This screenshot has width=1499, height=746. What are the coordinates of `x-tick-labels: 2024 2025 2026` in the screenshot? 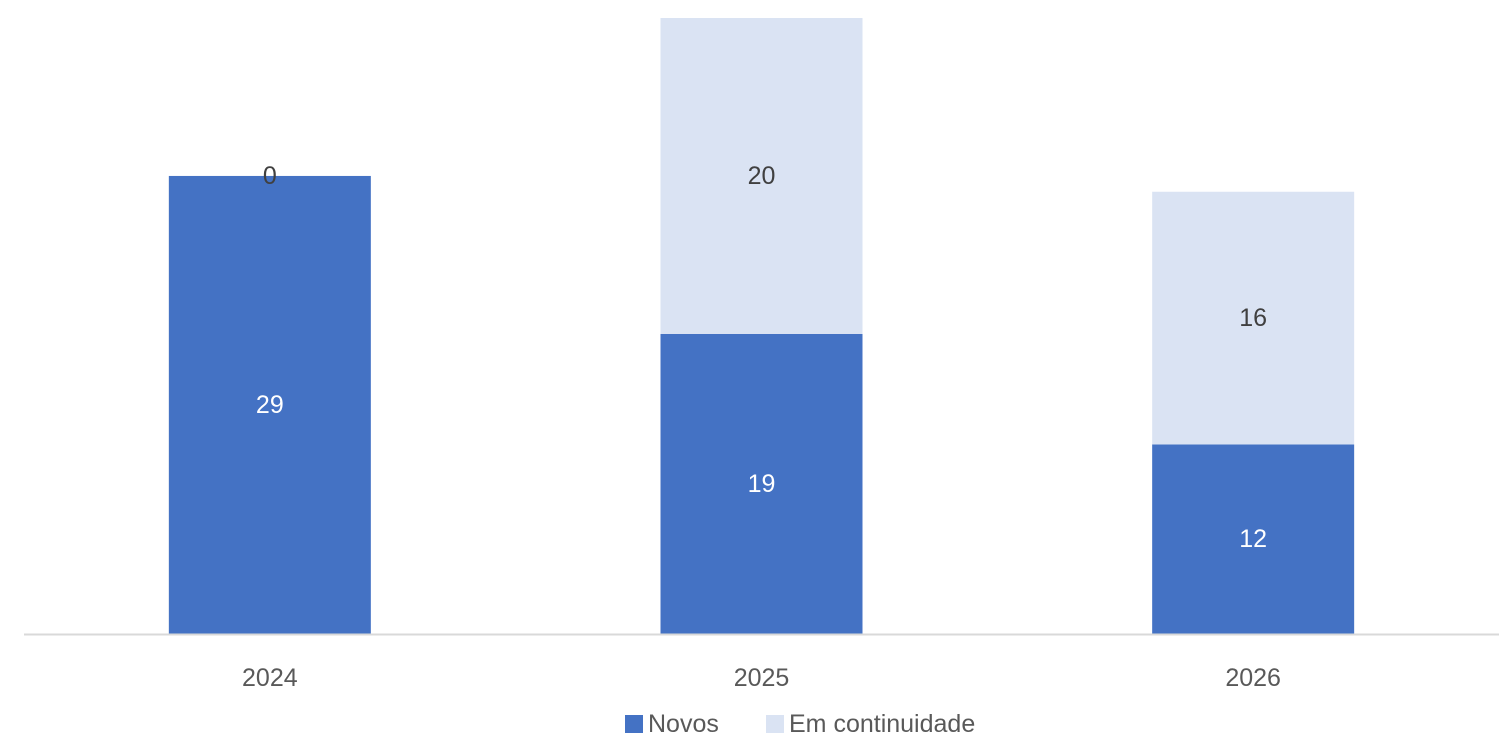 It's located at (761, 678).